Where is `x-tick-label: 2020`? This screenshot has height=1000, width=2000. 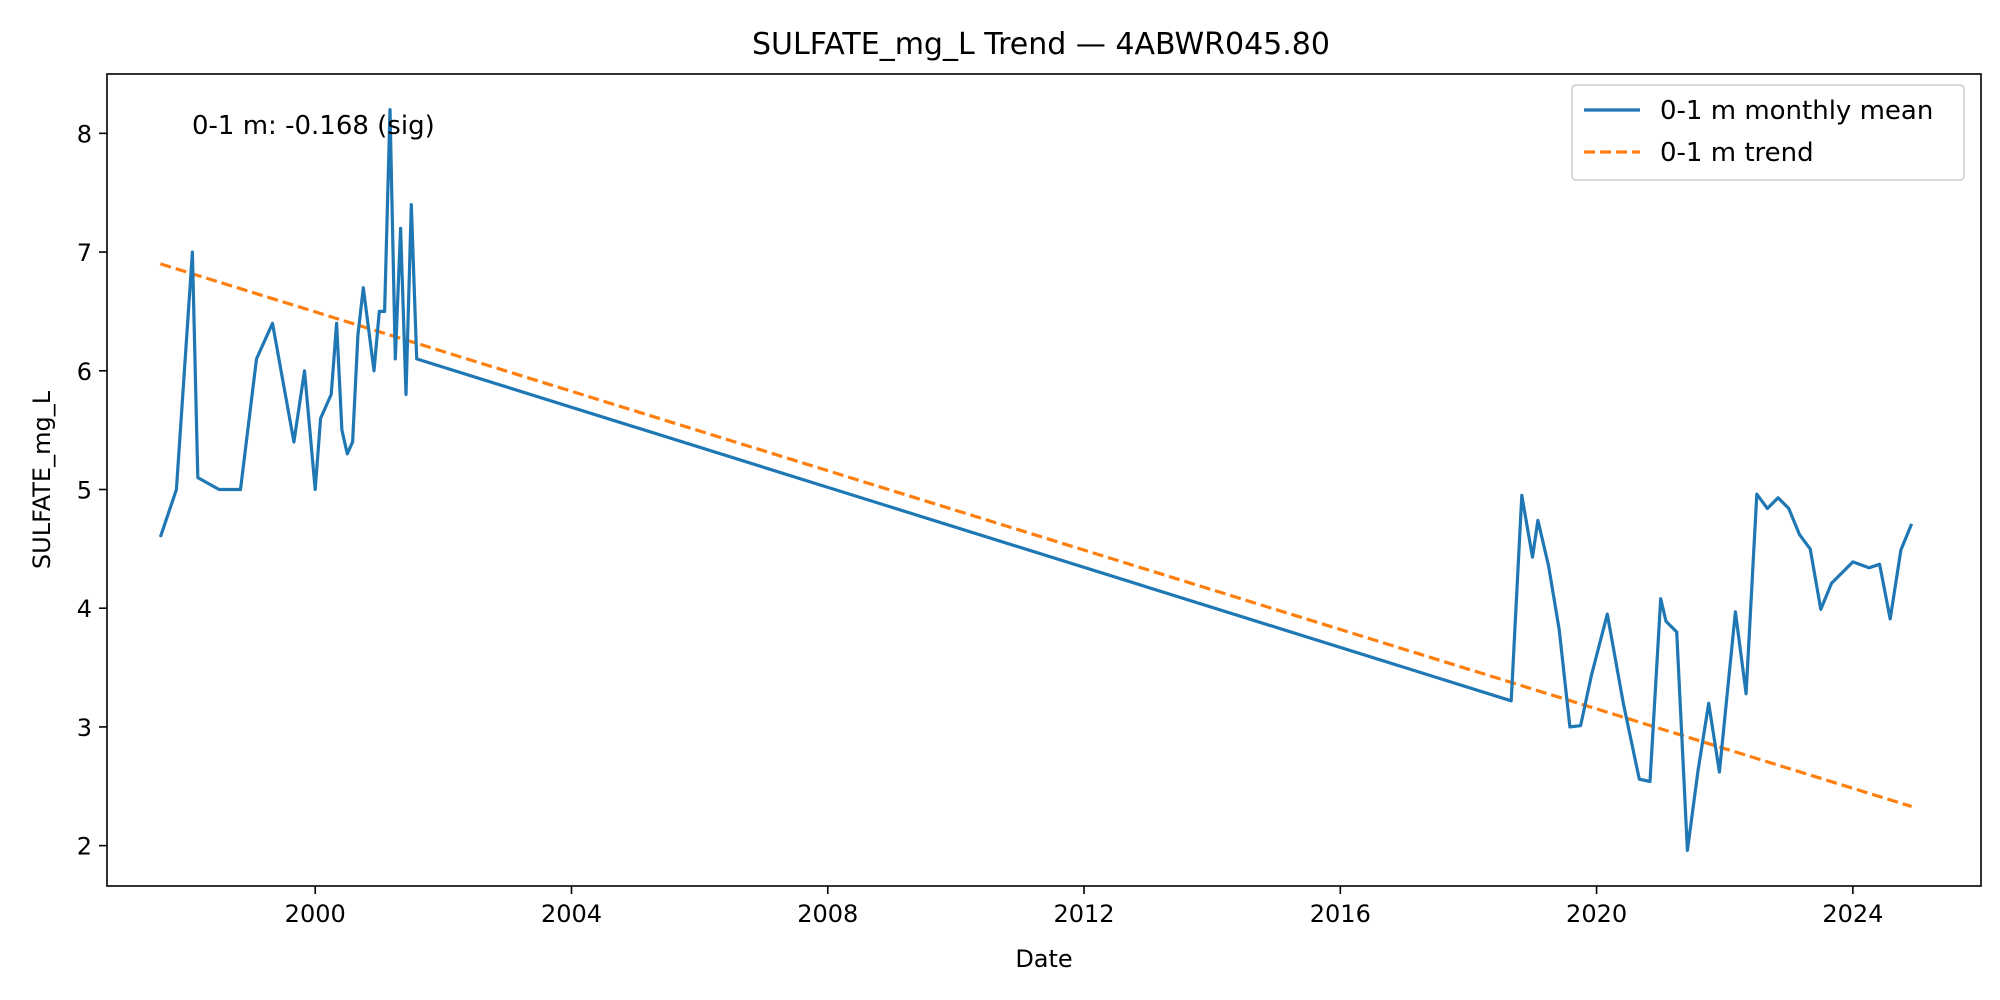
x-tick-label: 2020 is located at coordinates (1596, 914).